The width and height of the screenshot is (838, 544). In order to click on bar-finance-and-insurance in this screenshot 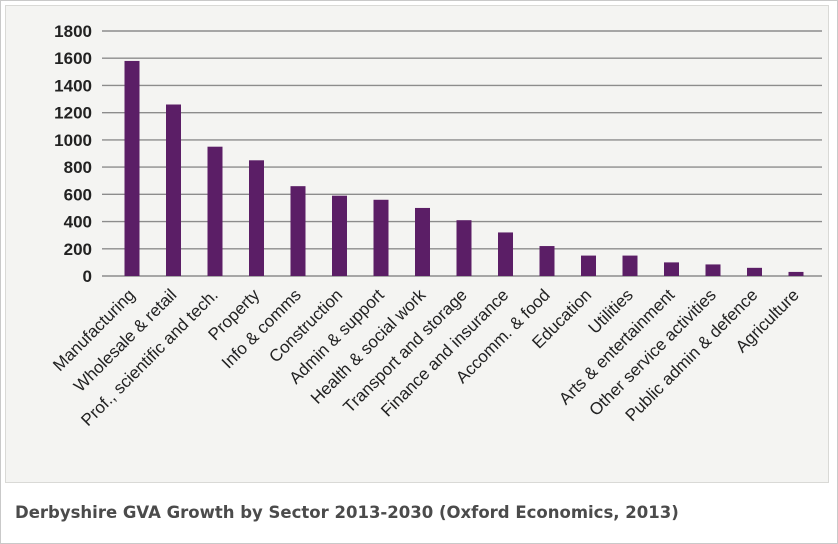, I will do `click(505, 254)`.